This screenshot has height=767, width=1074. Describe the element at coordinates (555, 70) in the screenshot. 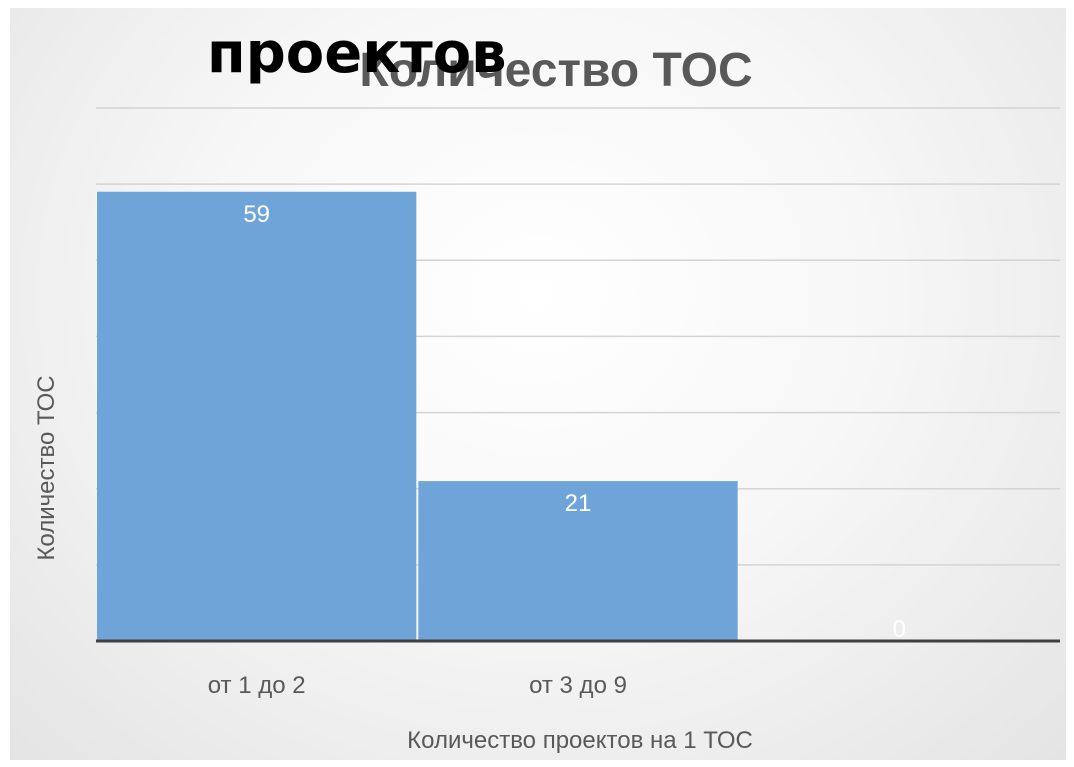

I see `chart-title: Количество ТОС` at that location.